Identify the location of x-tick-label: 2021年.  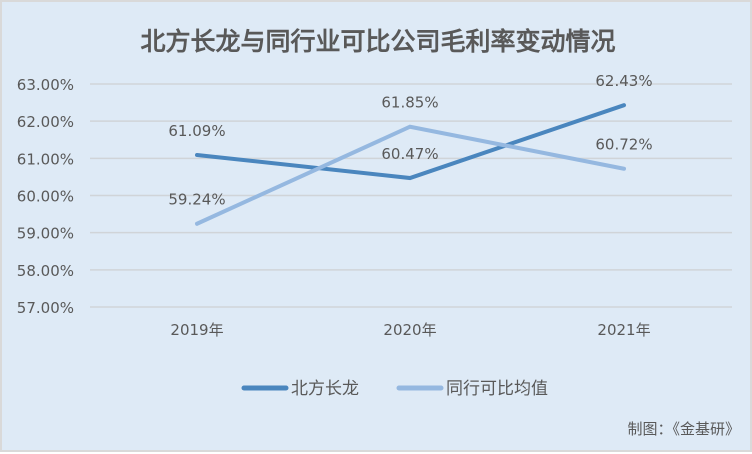
(623, 330).